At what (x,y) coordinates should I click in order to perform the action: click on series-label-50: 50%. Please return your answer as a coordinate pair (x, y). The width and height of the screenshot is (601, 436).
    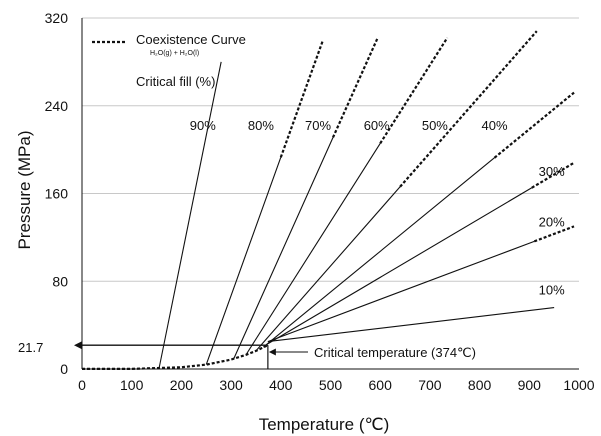
    Looking at the image, I should click on (435, 125).